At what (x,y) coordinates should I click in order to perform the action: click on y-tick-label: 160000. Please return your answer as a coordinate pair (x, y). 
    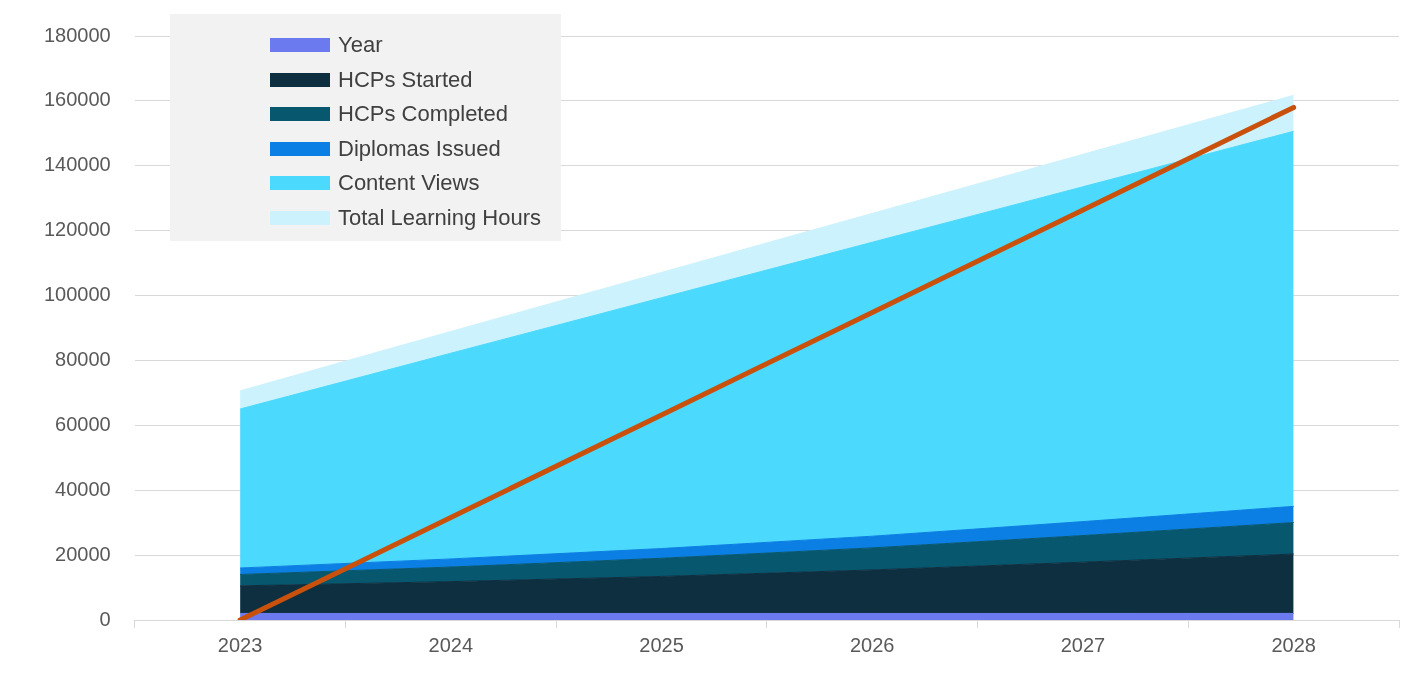
    Looking at the image, I should click on (77, 99).